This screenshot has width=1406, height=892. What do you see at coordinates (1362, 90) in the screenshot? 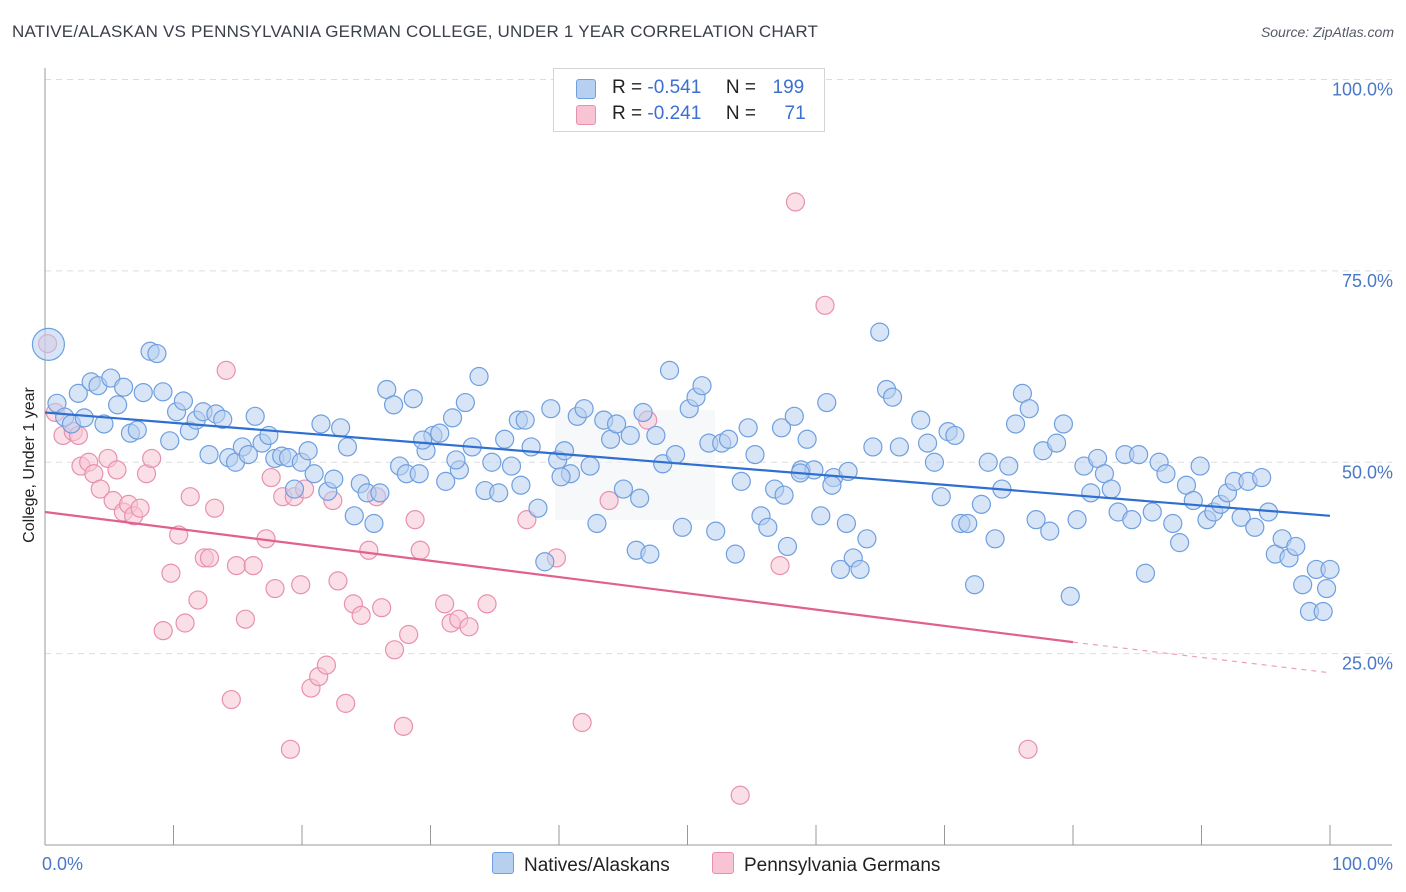
I see `y-tick-label: 100.0%` at bounding box center [1362, 90].